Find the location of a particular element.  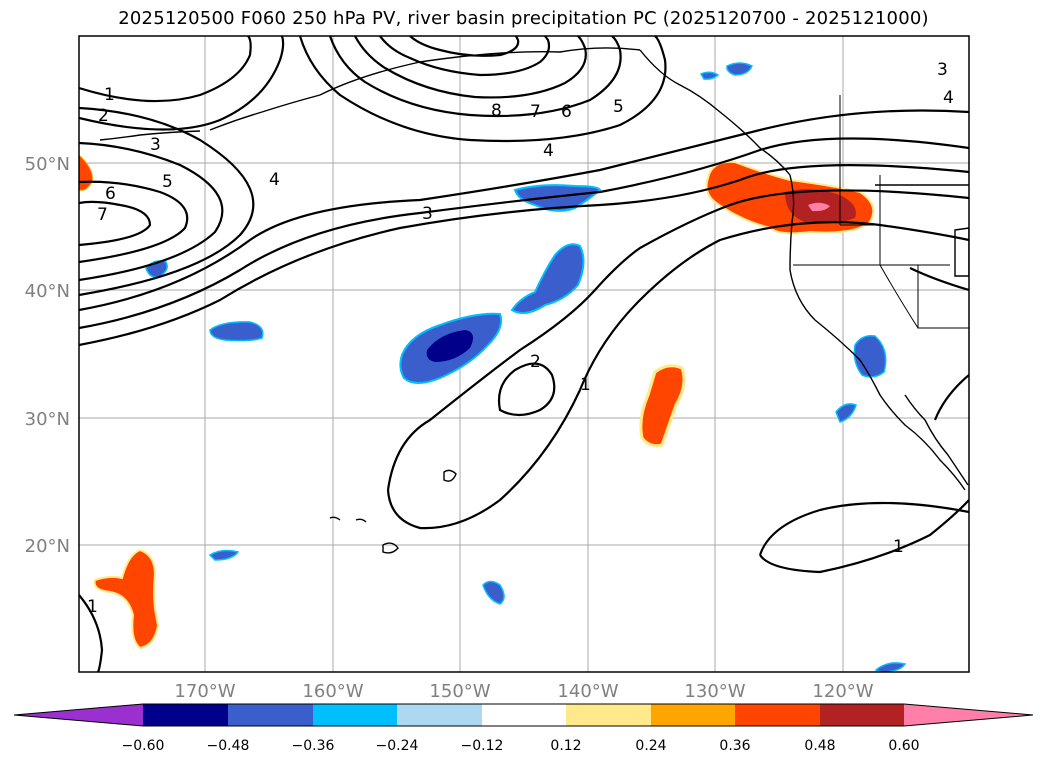

lon-label: 170°W is located at coordinates (204, 691).